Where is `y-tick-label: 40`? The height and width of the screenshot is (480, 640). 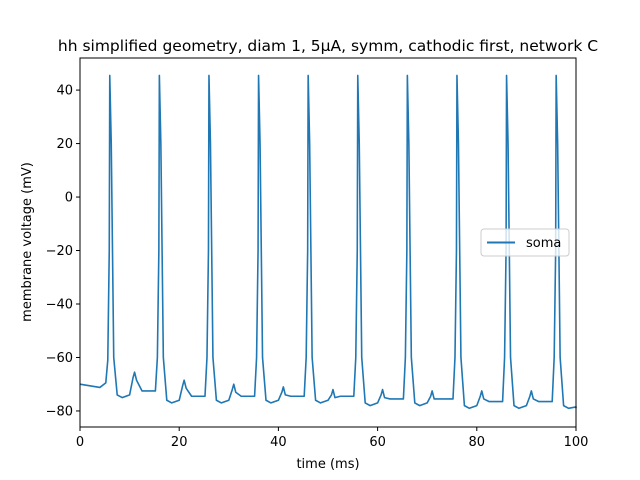 y-tick-label: 40 is located at coordinates (64, 91).